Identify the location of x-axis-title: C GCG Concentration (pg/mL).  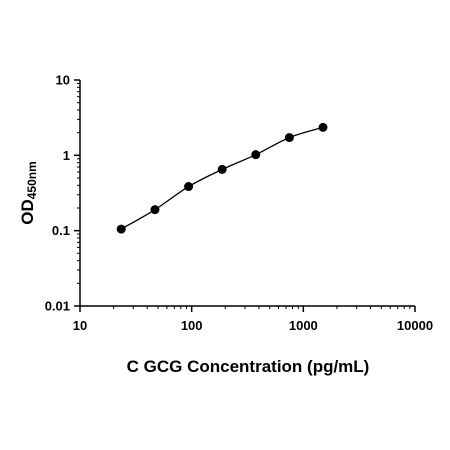
(248, 366).